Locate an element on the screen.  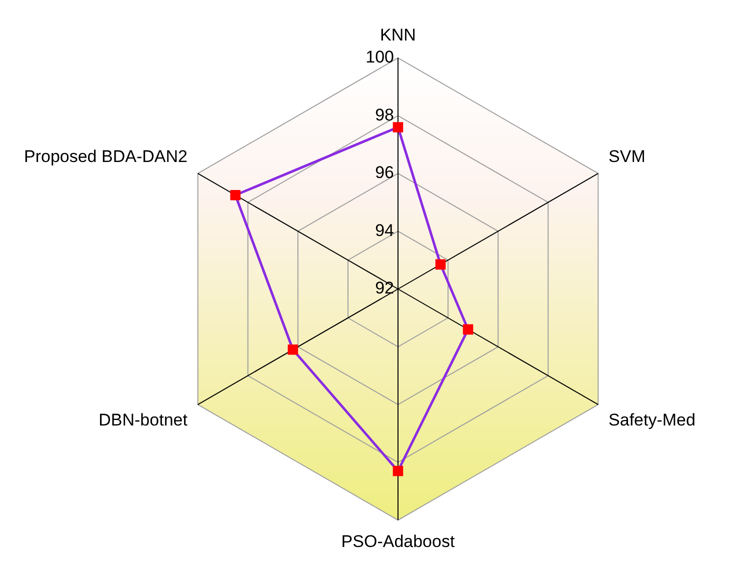
spoke-label: PSO-Adaboost is located at coordinates (398, 541).